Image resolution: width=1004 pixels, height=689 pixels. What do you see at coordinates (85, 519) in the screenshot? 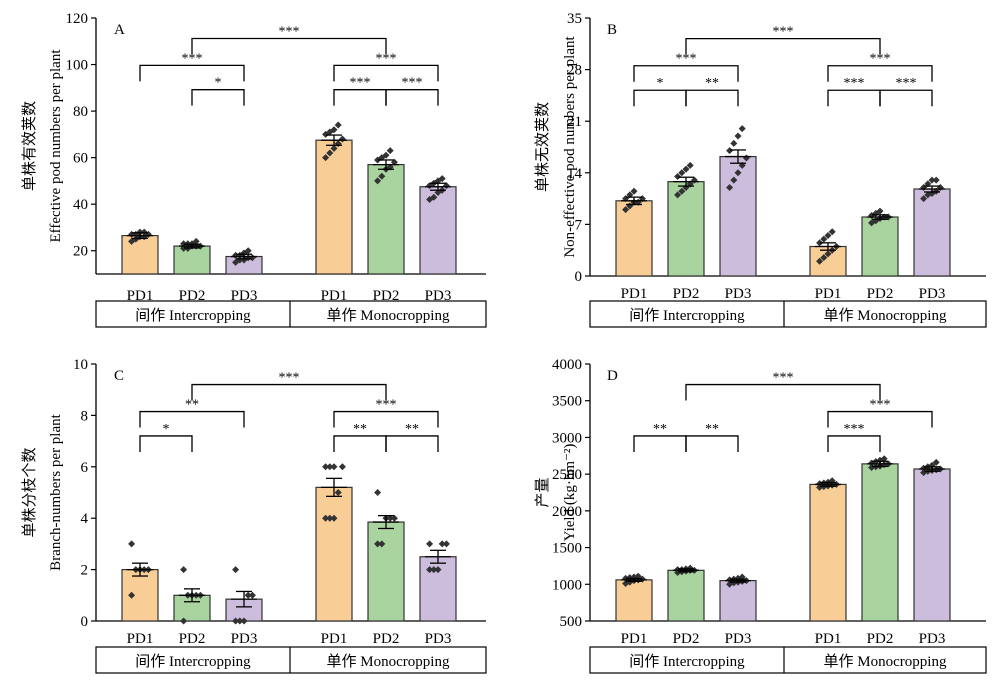
I see `y-tick-label: 4` at bounding box center [85, 519].